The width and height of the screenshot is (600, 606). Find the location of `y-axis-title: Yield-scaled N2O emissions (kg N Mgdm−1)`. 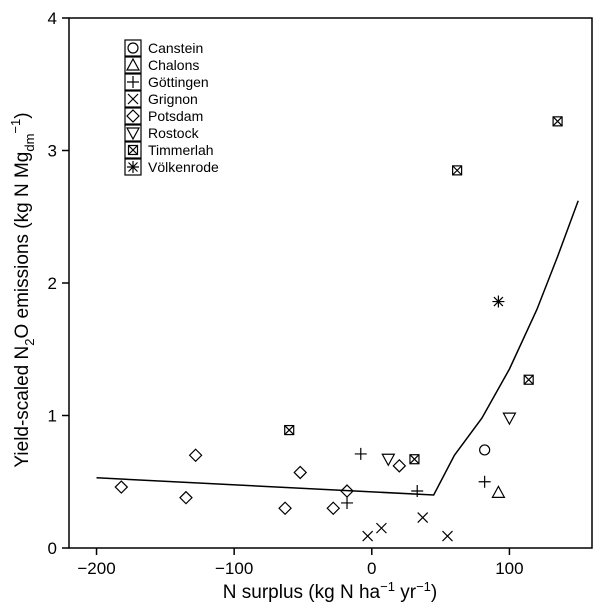

y-axis-title: Yield-scaled N2O emissions (kg N Mgdm−1) is located at coordinates (22, 289).